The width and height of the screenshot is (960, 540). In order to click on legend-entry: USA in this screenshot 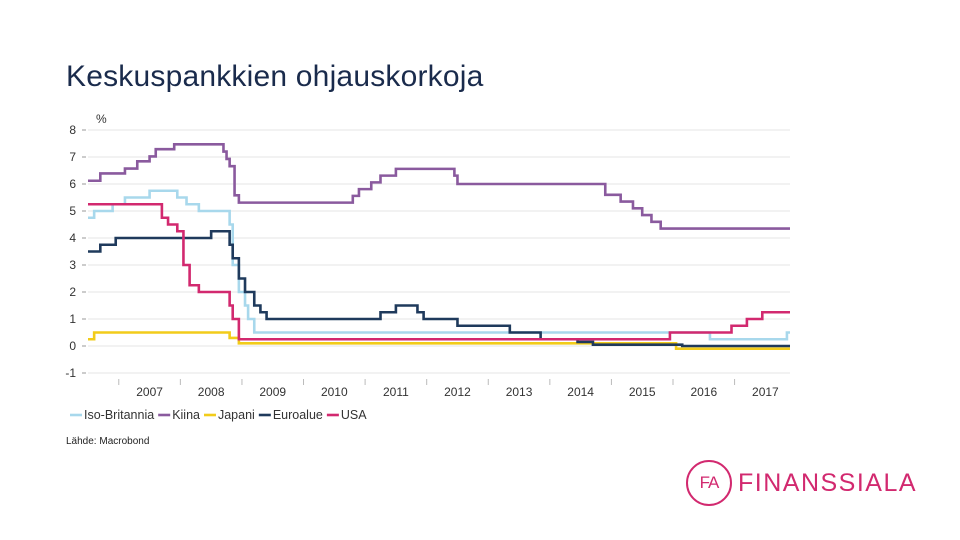, I will do `click(354, 415)`.